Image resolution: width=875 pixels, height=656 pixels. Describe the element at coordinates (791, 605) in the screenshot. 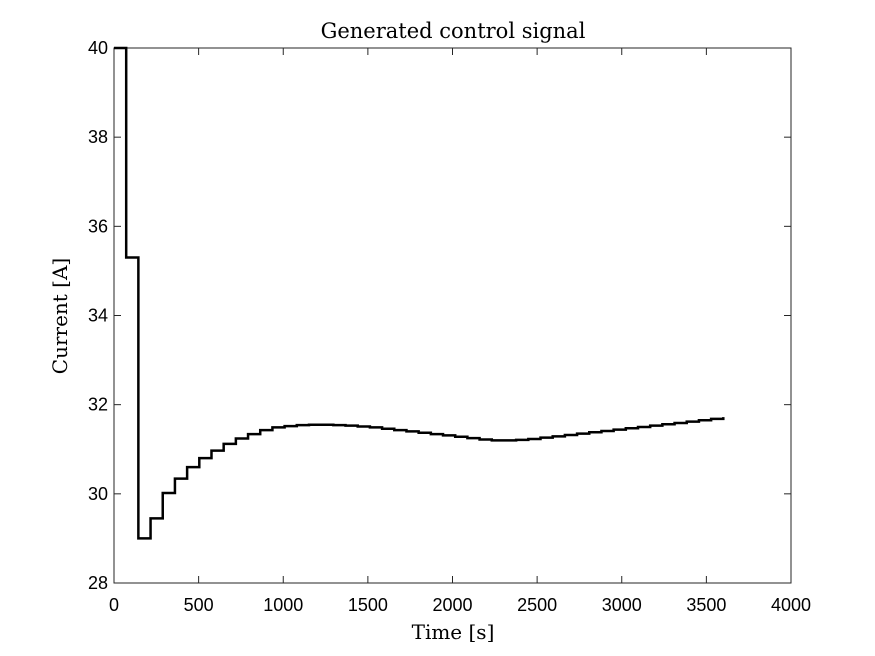

I see `x-tick-label: 4000` at that location.